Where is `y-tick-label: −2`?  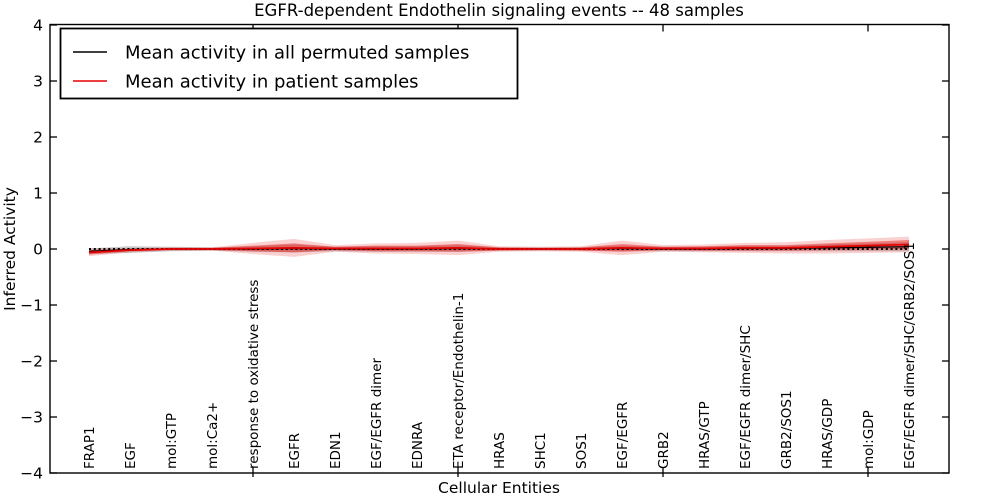 y-tick-label: −2 is located at coordinates (31, 362).